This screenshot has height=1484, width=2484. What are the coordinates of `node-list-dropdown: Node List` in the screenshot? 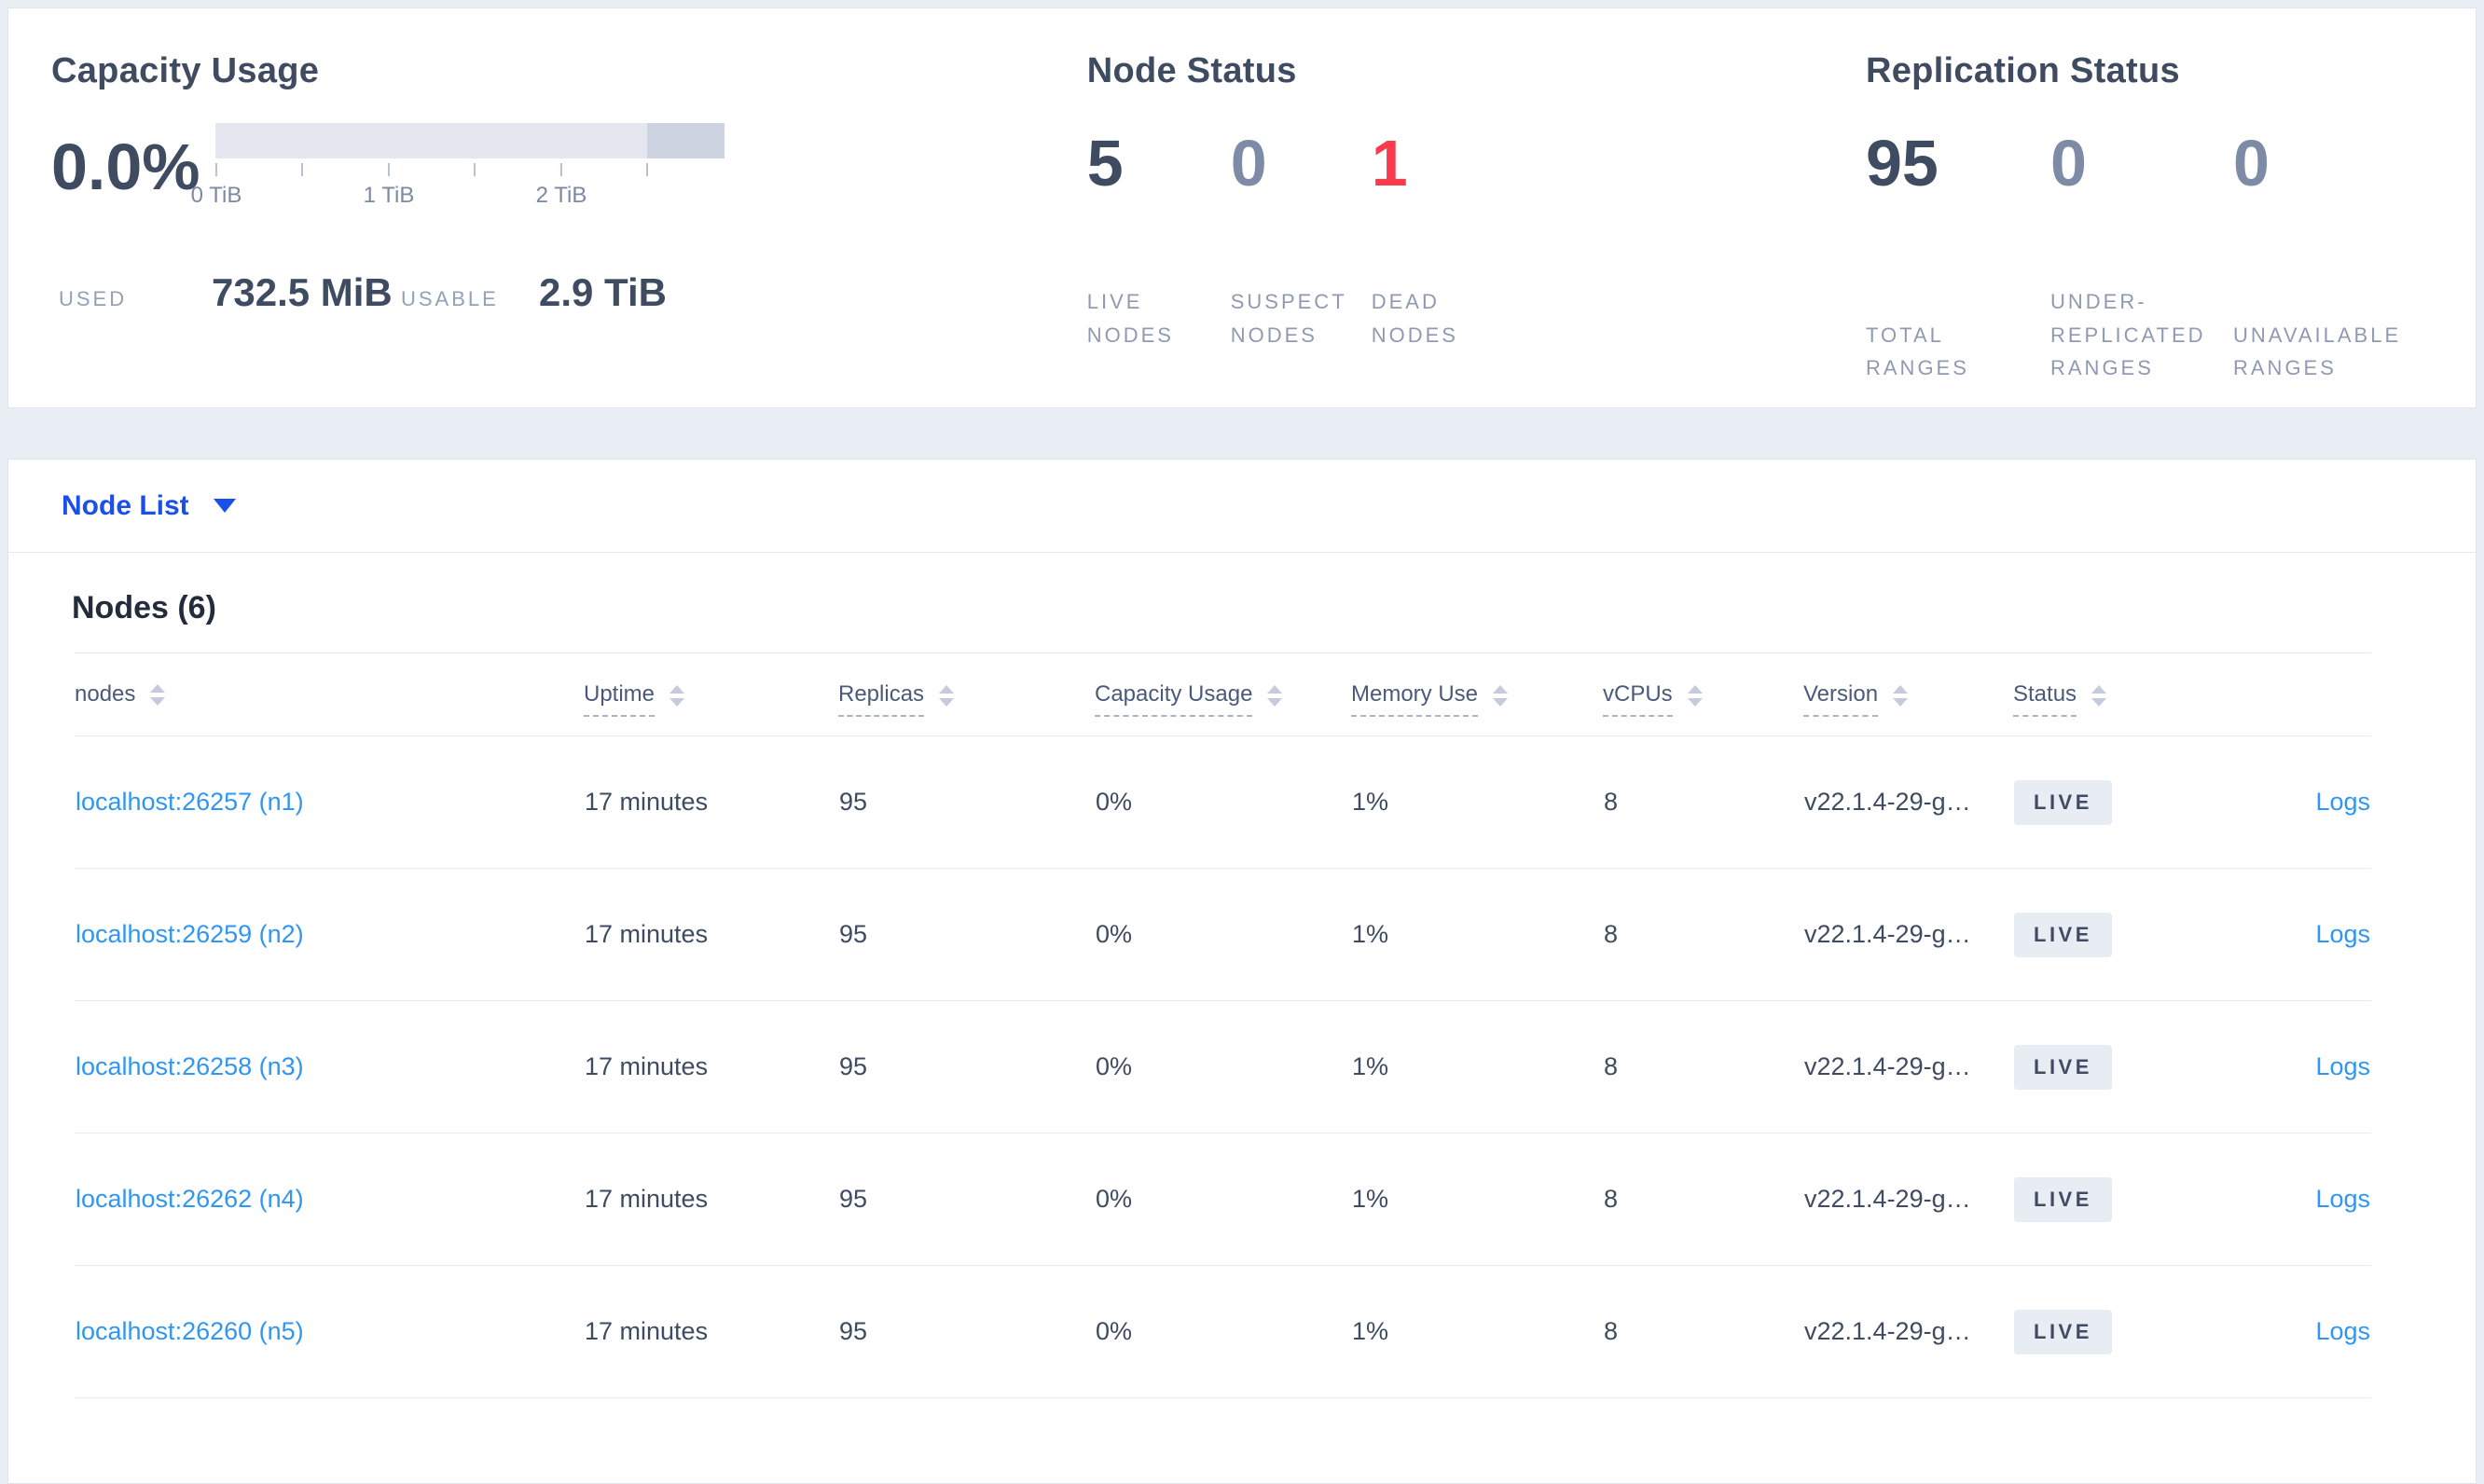 It's located at (149, 506).